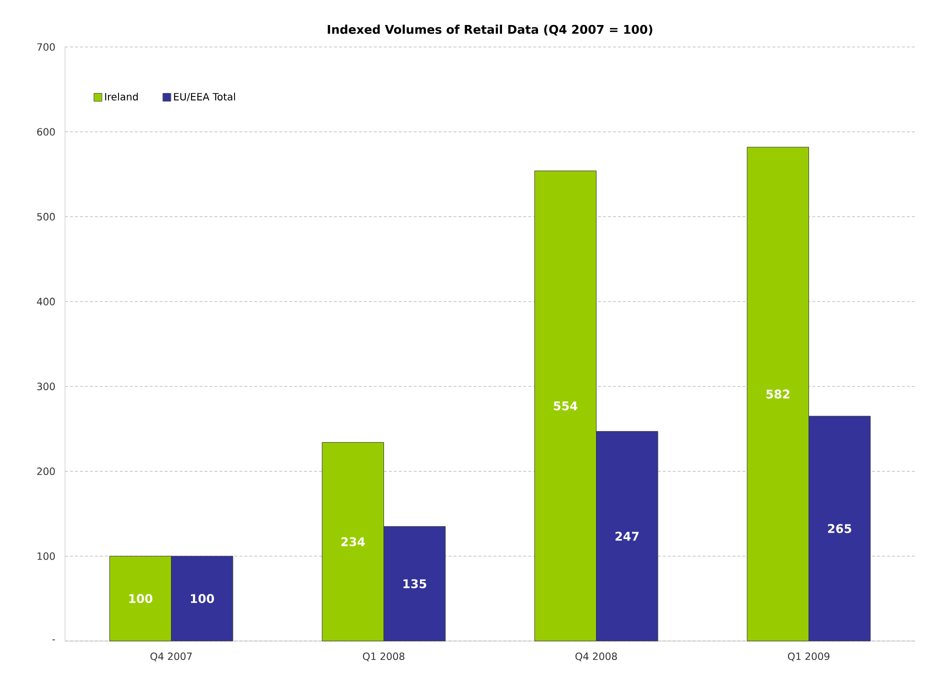 This screenshot has width=932, height=681. What do you see at coordinates (46, 386) in the screenshot?
I see `y-tick-label: 300` at bounding box center [46, 386].